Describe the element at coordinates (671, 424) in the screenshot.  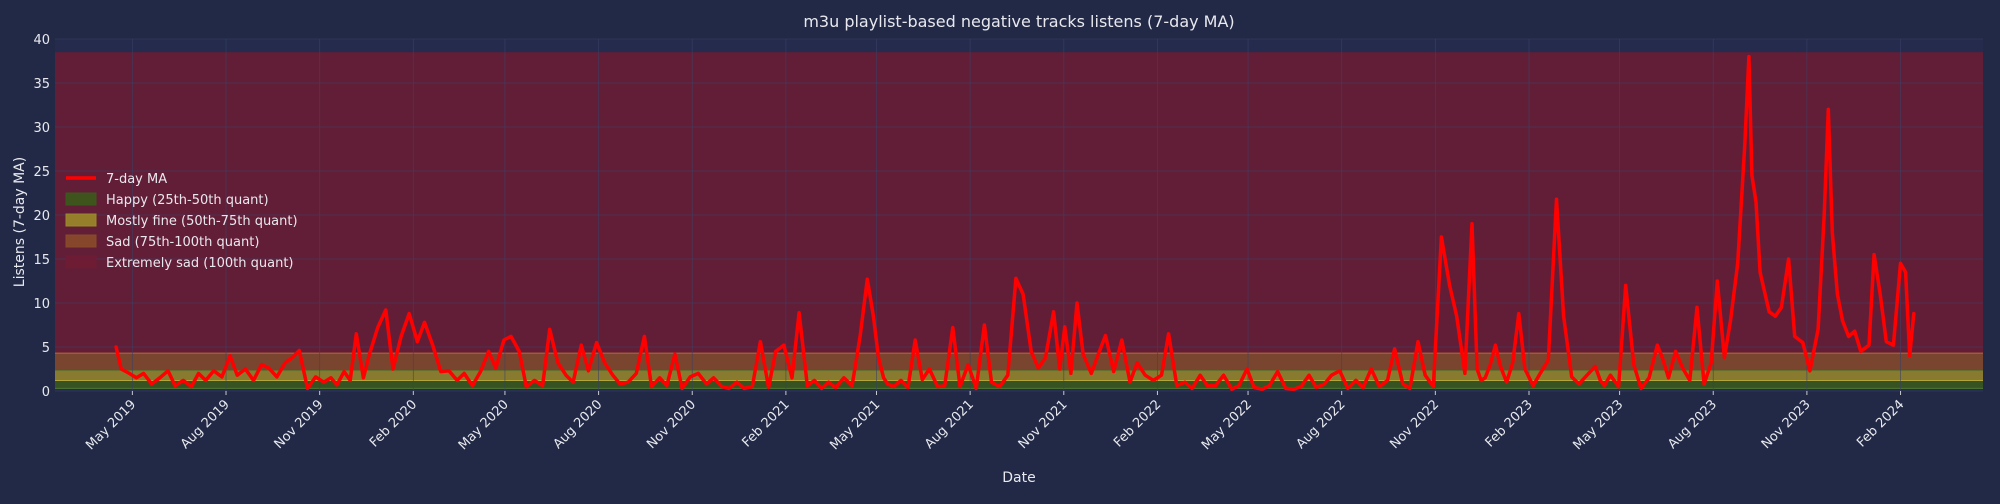
I see `x-tick-label: Nov 2020` at that location.